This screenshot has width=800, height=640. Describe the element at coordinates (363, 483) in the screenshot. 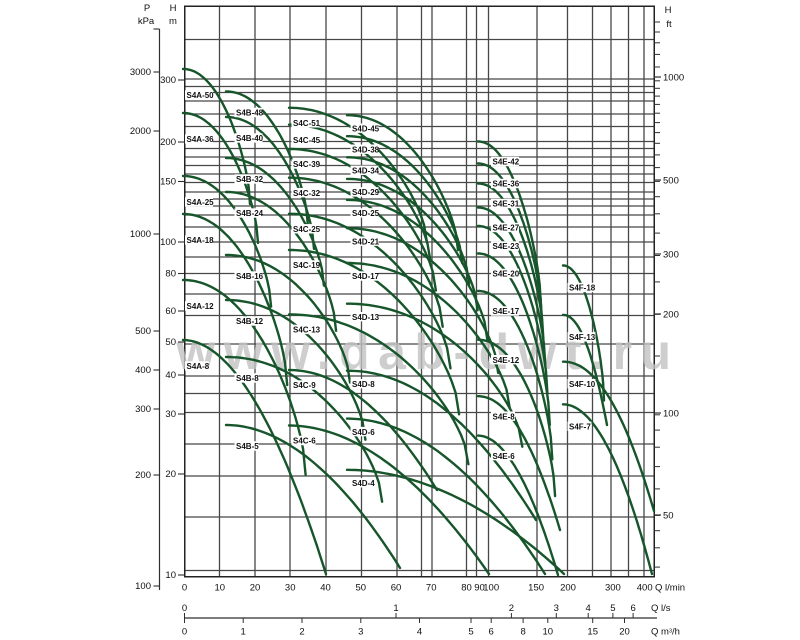

I see `svg-text: S4D-4` at that location.